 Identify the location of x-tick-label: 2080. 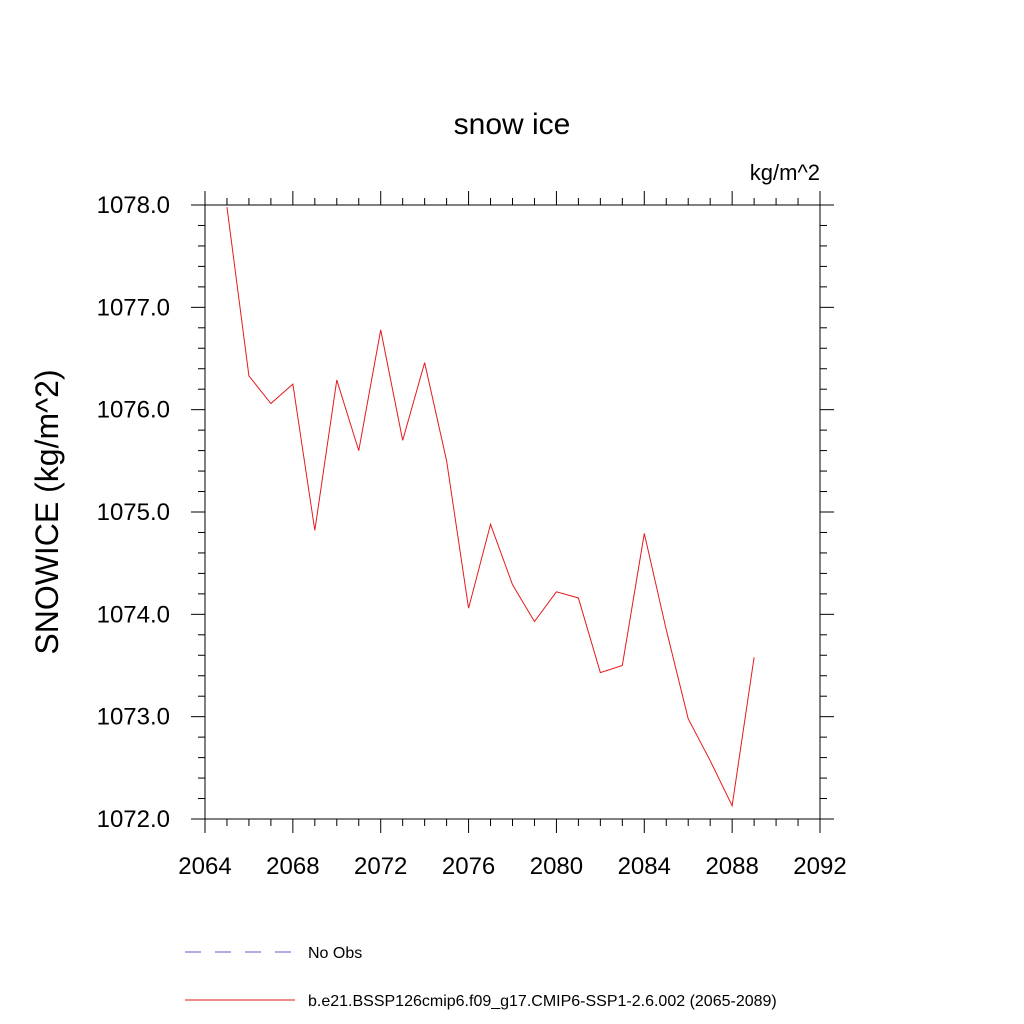
(556, 866).